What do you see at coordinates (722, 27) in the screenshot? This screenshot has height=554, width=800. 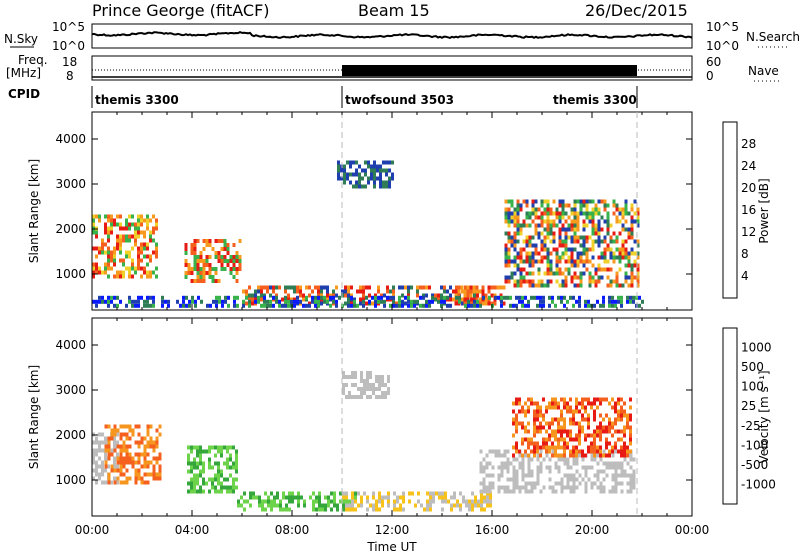 I see `nsearch-tick-top: 10^5` at bounding box center [722, 27].